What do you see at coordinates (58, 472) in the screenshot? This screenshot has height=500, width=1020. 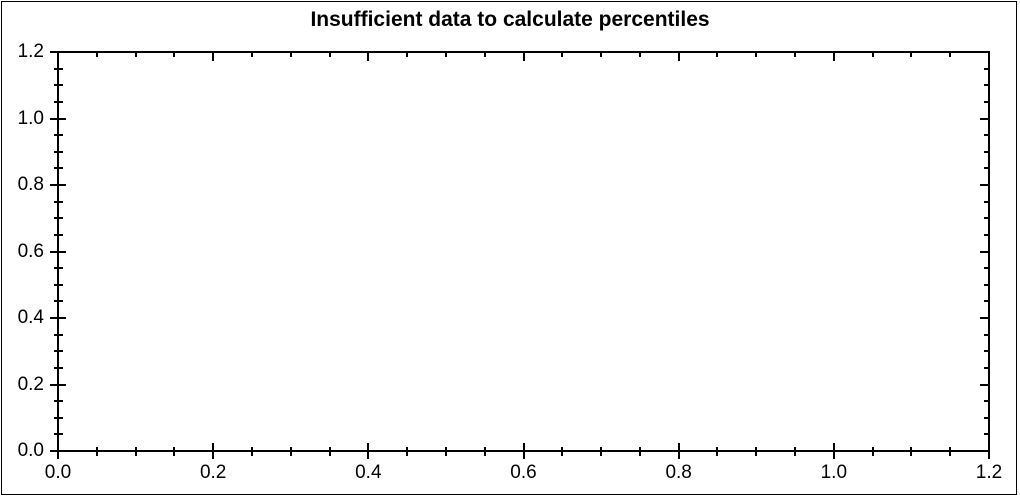 I see `x-tick-label: 0.0` at bounding box center [58, 472].